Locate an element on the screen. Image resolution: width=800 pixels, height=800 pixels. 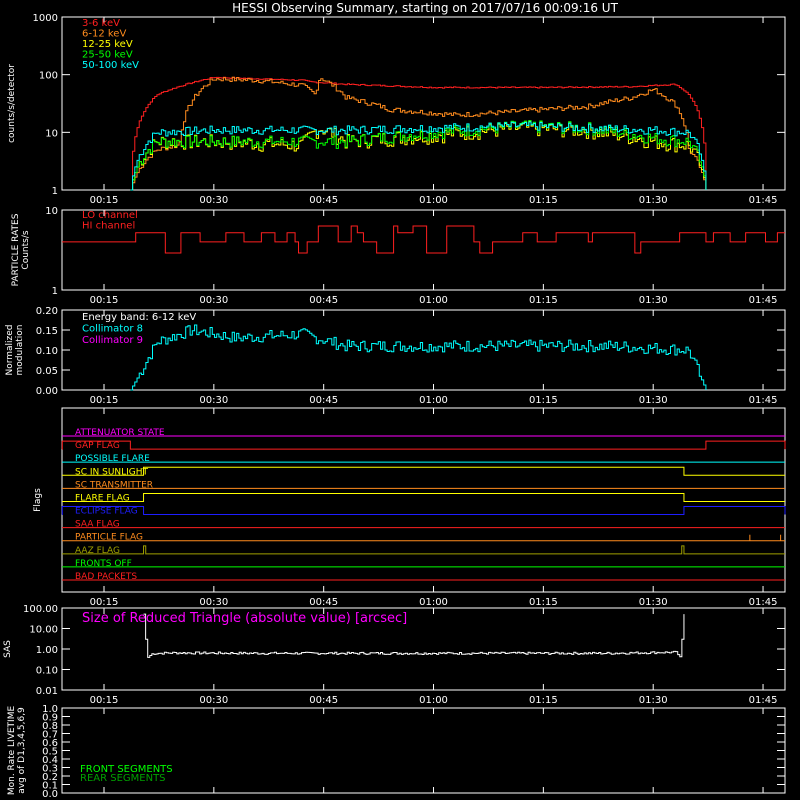
y-tick-label: 0.7 is located at coordinates (50, 735).